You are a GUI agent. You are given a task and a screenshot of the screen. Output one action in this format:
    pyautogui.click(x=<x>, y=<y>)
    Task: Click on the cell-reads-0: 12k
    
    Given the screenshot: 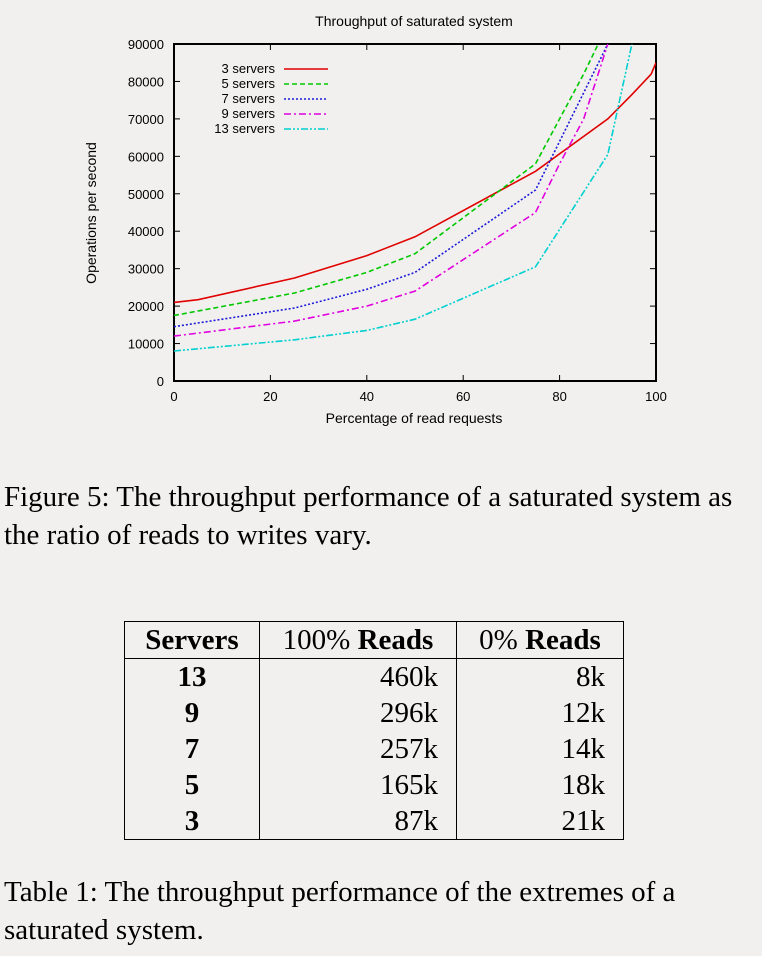 What is the action you would take?
    pyautogui.click(x=540, y=713)
    